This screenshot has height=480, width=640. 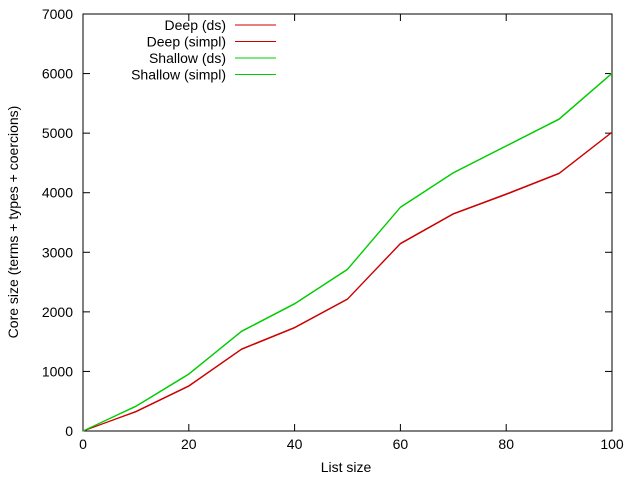 What do you see at coordinates (195, 25) in the screenshot?
I see `legend-label: Deep (ds)` at bounding box center [195, 25].